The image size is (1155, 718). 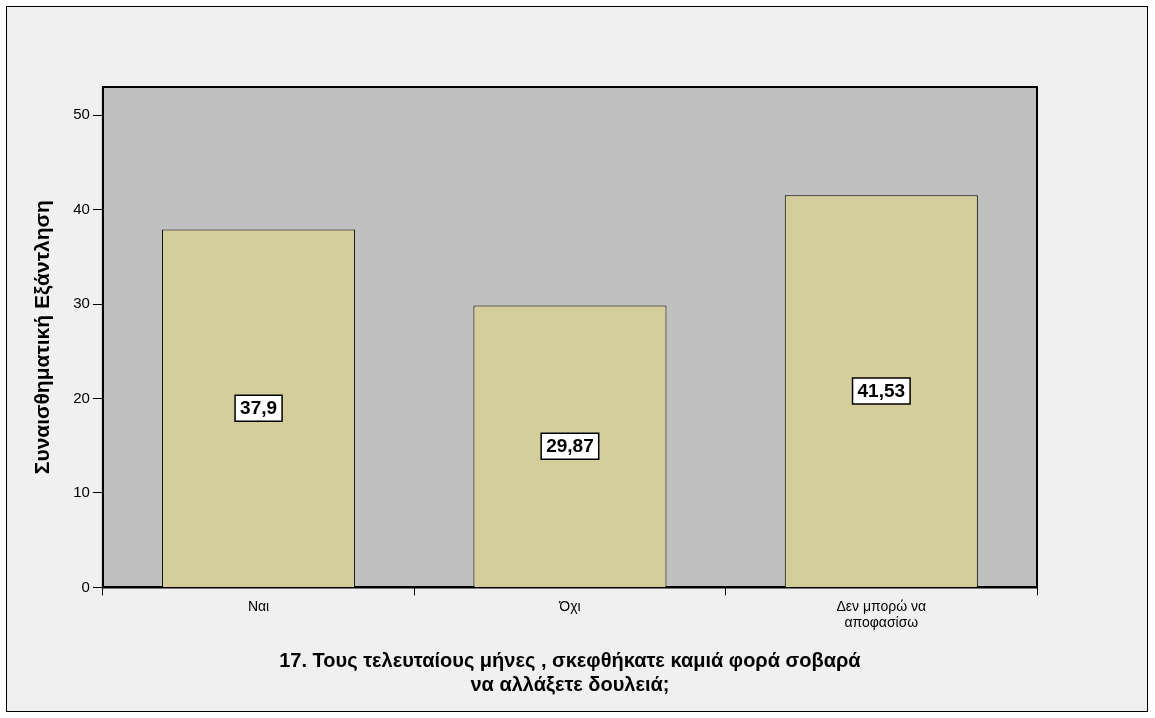 What do you see at coordinates (81, 397) in the screenshot?
I see `y-tick-label: 20` at bounding box center [81, 397].